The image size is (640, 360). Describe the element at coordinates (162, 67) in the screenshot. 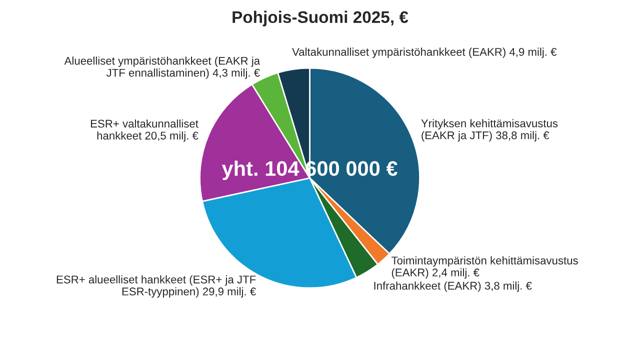

I see `slice-label: Alueelliset ympäristöhankkeet (EAKR ja JTF ennallistaminen) 4,3 milj. €` at that location.